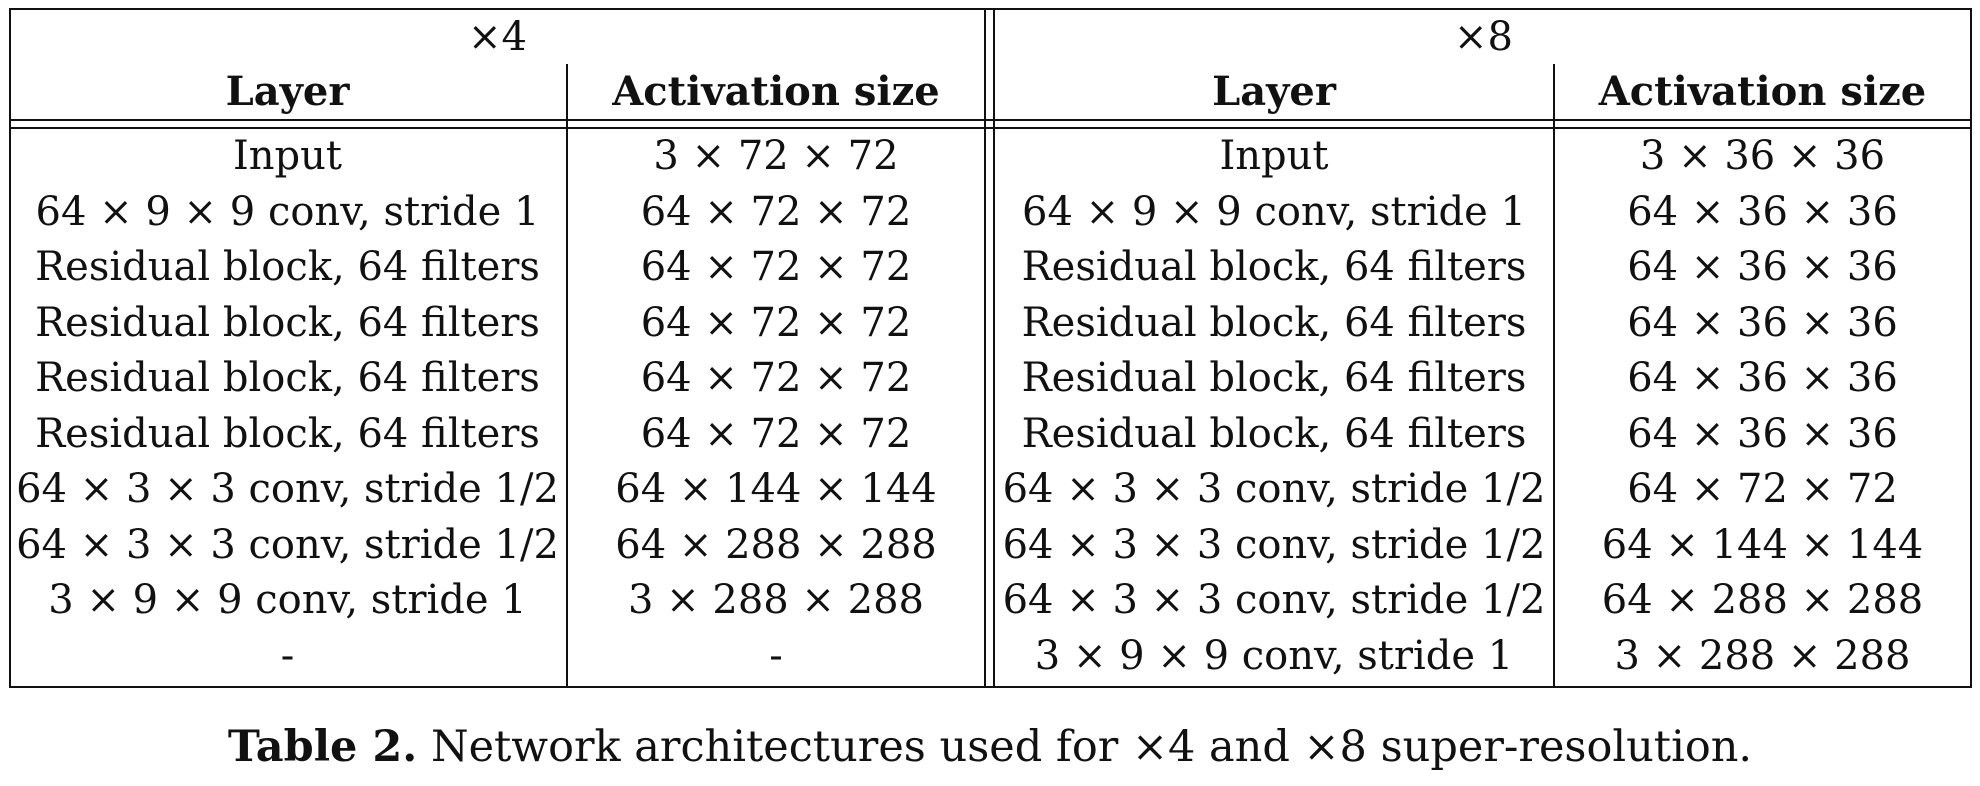  I want to click on x8-row-4-size: 64 × 36 × 36, so click(1762, 322).